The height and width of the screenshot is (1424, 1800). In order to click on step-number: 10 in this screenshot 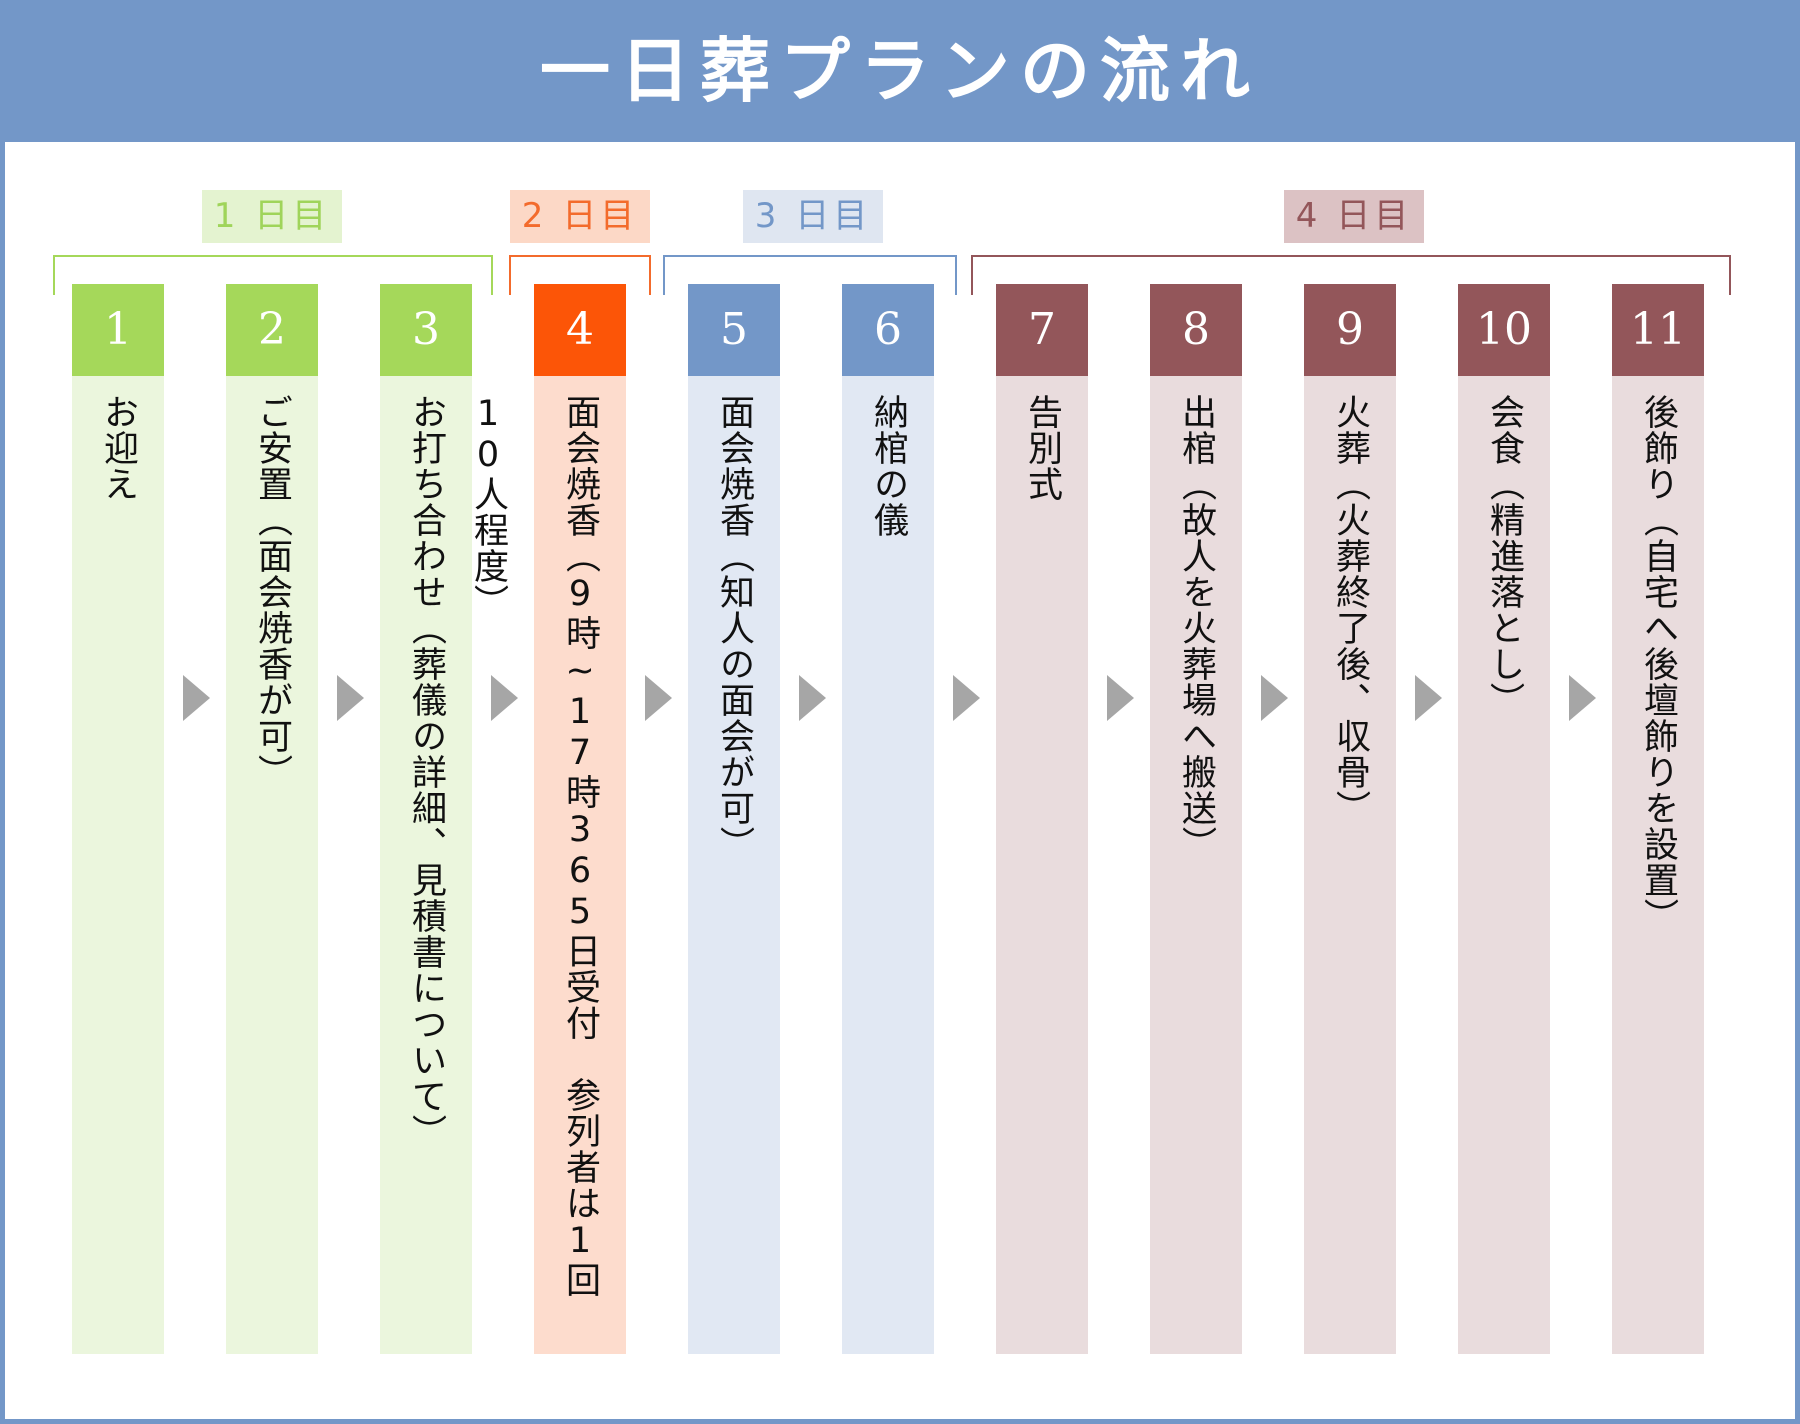, I will do `click(1504, 330)`.